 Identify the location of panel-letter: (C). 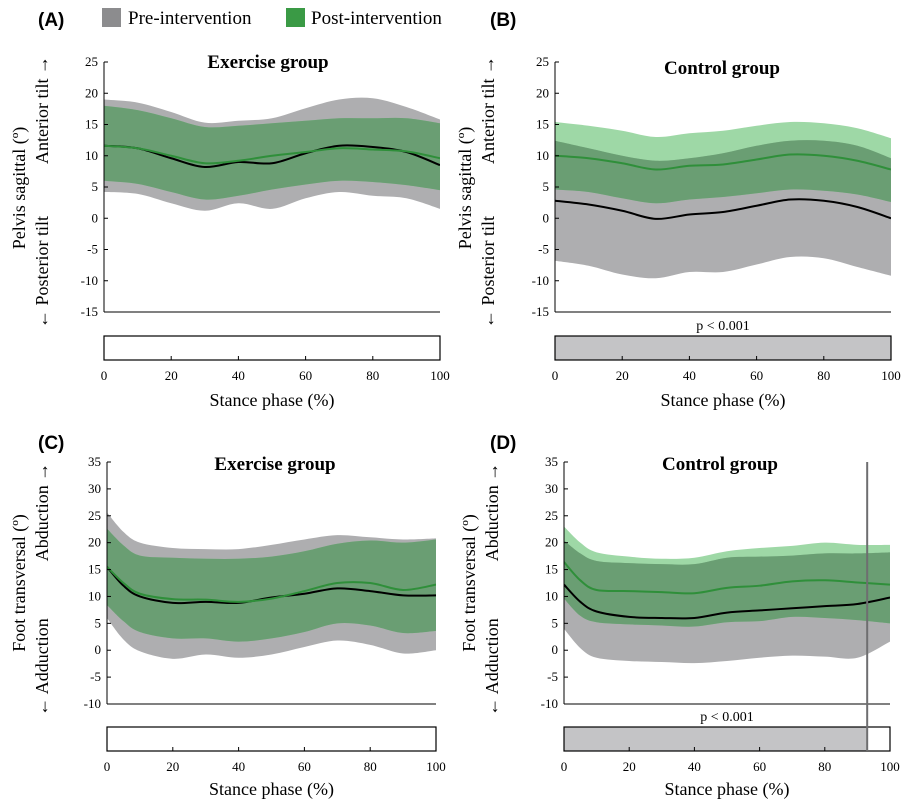
(51, 443).